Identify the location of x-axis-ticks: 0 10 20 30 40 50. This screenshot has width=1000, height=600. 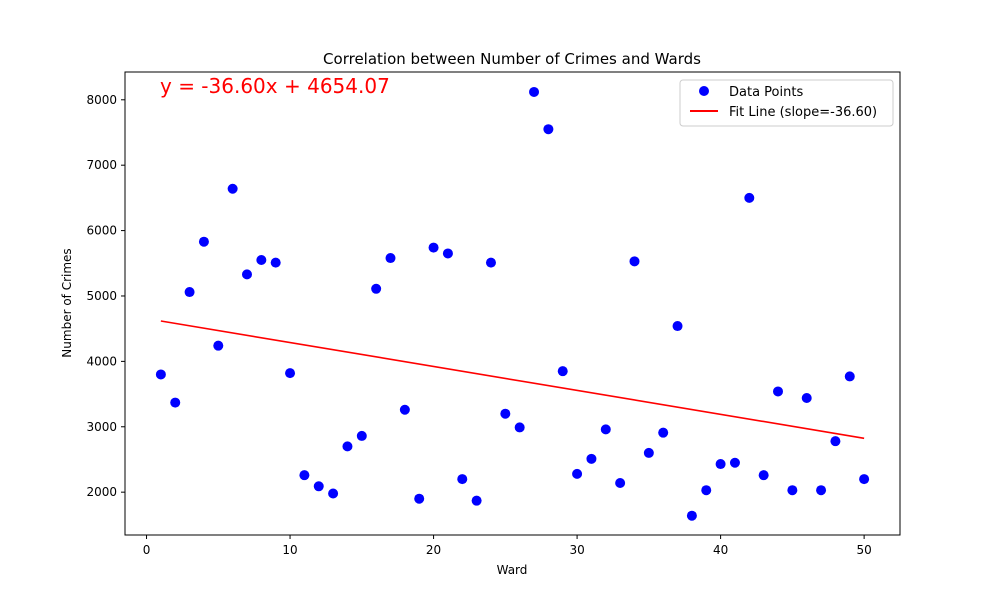
(507, 546).